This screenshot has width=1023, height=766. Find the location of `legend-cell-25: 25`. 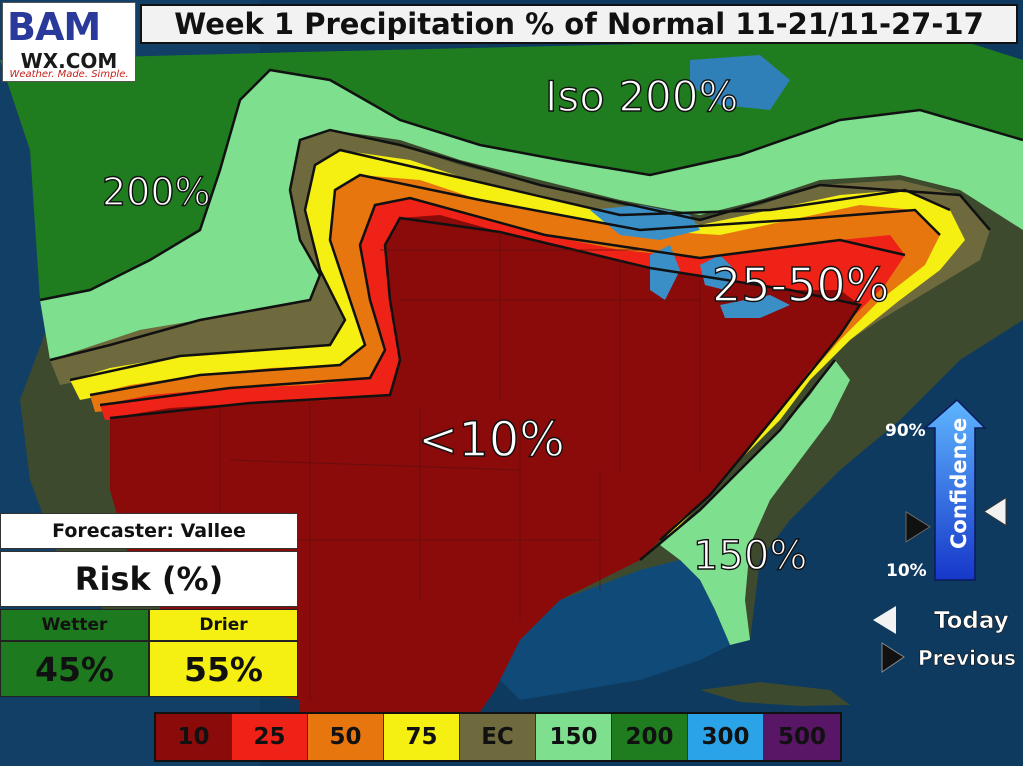

legend-cell-25: 25 is located at coordinates (270, 737).